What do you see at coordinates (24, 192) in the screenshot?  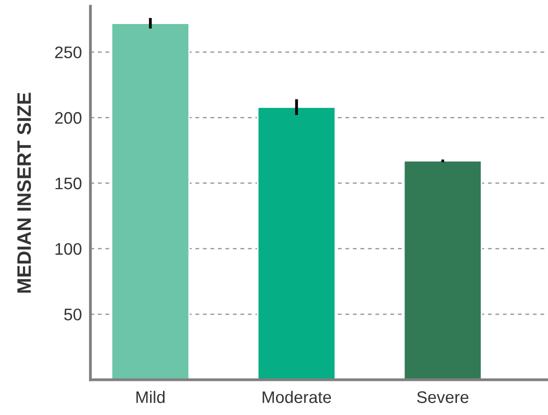 I see `y-axis-title: MEDIAN INSERT SIZE` at bounding box center [24, 192].